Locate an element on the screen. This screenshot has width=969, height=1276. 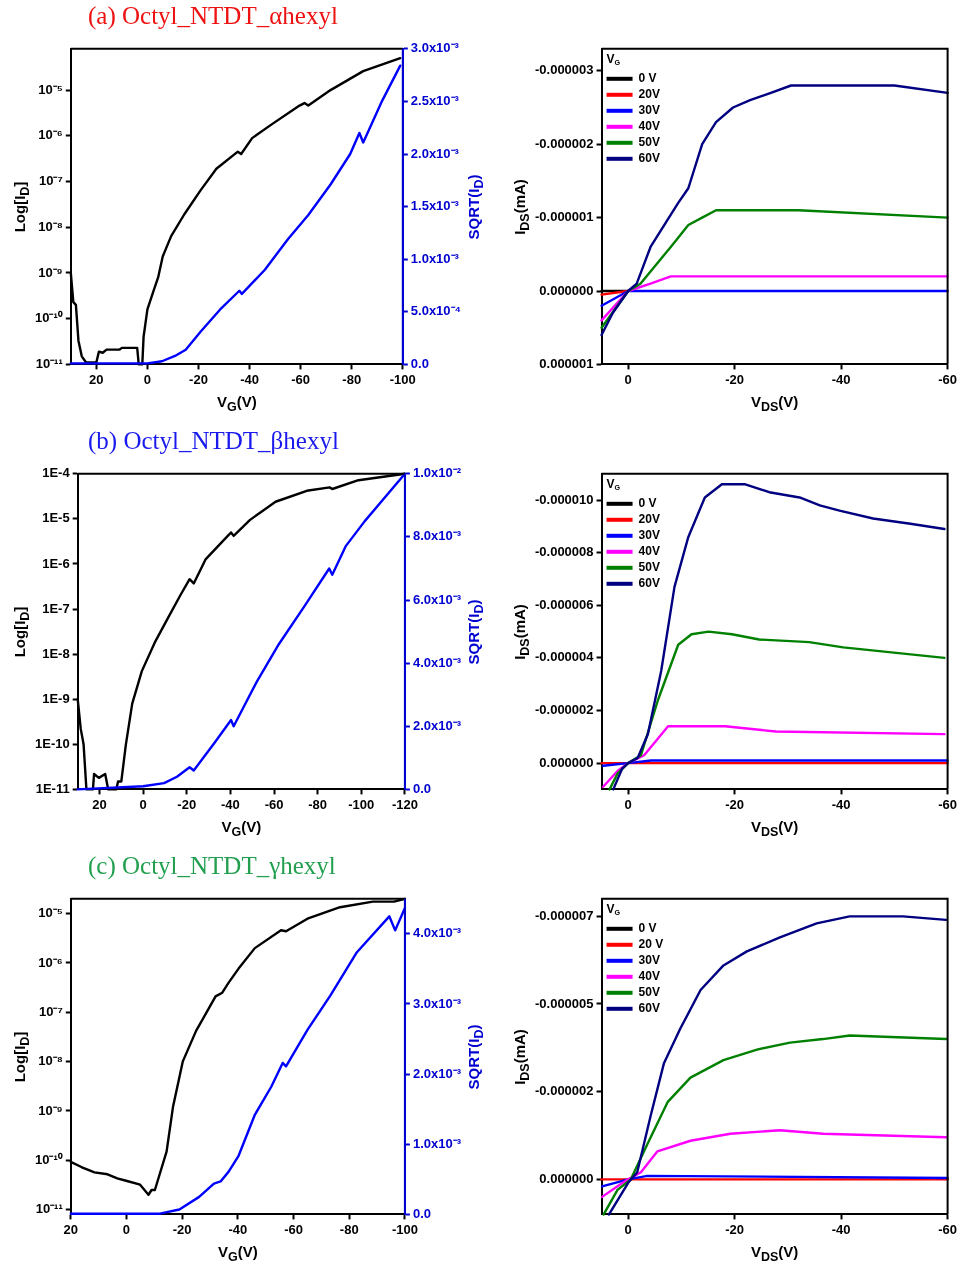
y-tick-label: 10⁻⁶ is located at coordinates (50, 135).